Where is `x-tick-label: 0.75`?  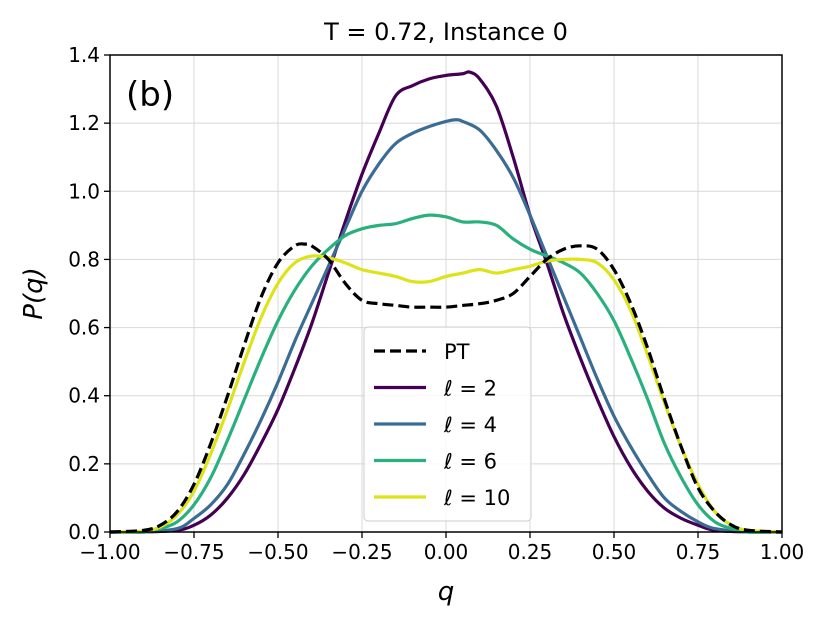
x-tick-label: 0.75 is located at coordinates (698, 552).